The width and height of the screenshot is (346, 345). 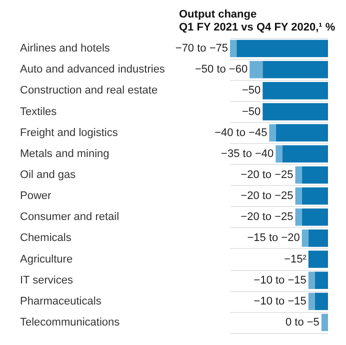 I want to click on y-tick-label: Metals and mining, so click(x=65, y=154).